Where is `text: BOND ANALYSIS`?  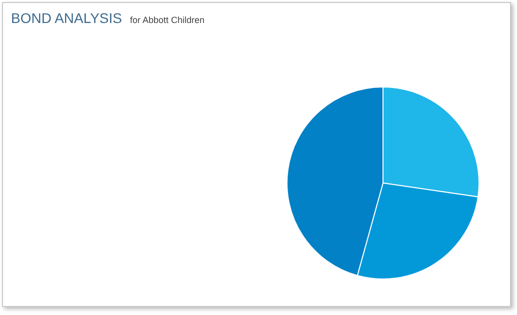 text: BOND ANALYSIS is located at coordinates (66, 18).